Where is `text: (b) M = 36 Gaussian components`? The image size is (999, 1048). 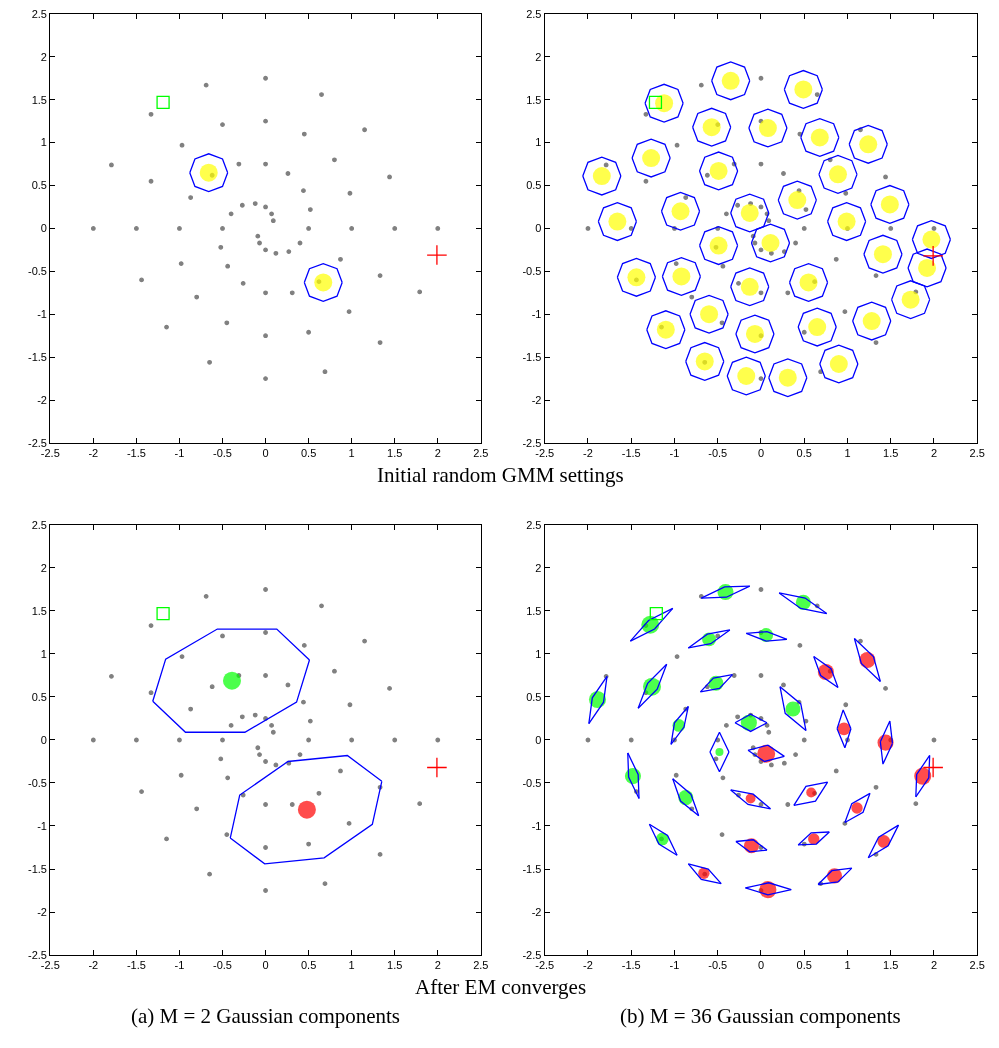
text: (b) M = 36 Gaussian components is located at coordinates (760, 1016).